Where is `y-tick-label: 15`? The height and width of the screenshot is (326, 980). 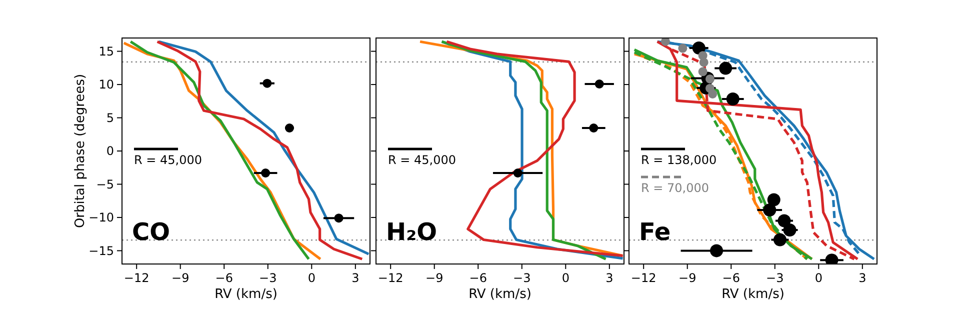 y-tick-label: 15 is located at coordinates (106, 51).